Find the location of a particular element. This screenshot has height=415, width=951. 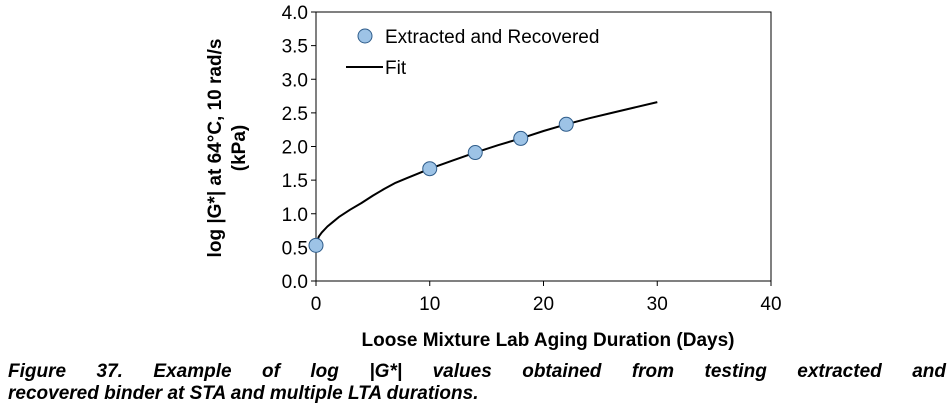

legend-label-fit: Fit is located at coordinates (396, 68).